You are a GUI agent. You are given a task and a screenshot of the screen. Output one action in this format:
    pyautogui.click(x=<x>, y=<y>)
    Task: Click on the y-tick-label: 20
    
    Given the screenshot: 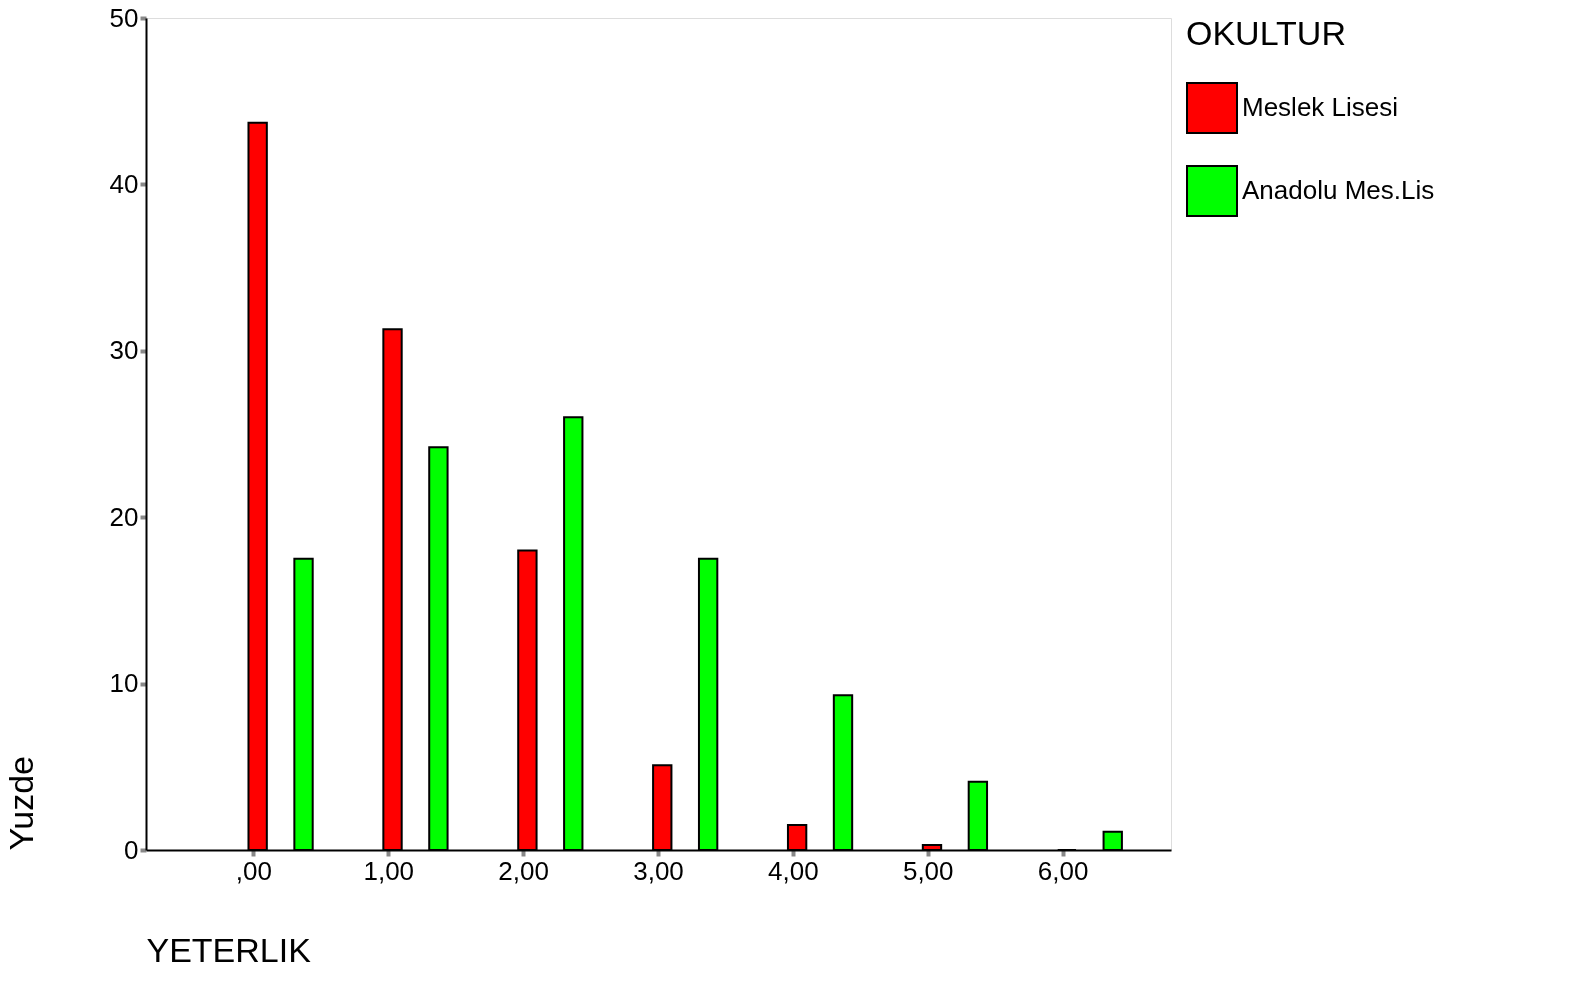 What is the action you would take?
    pyautogui.click(x=124, y=516)
    